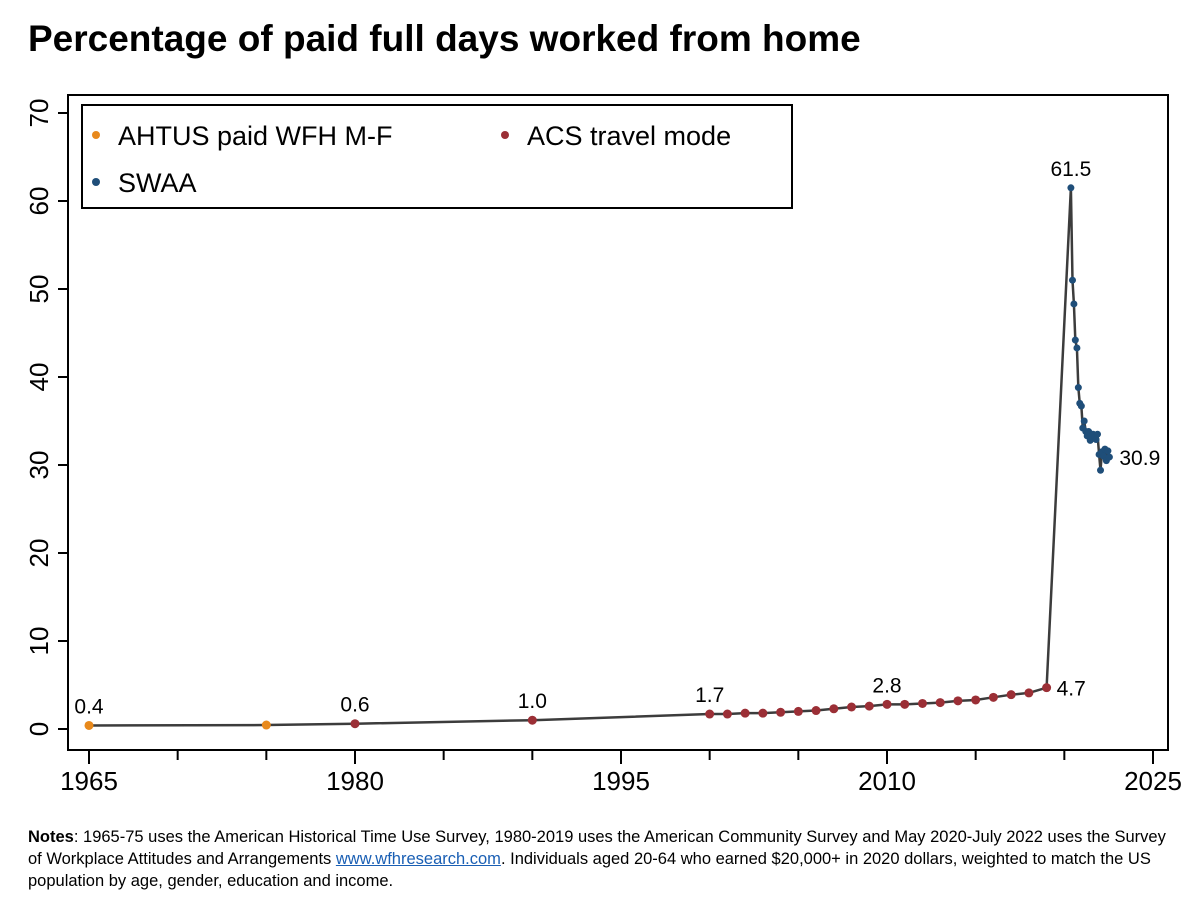  I want to click on data-label: 4.7, so click(1071, 689).